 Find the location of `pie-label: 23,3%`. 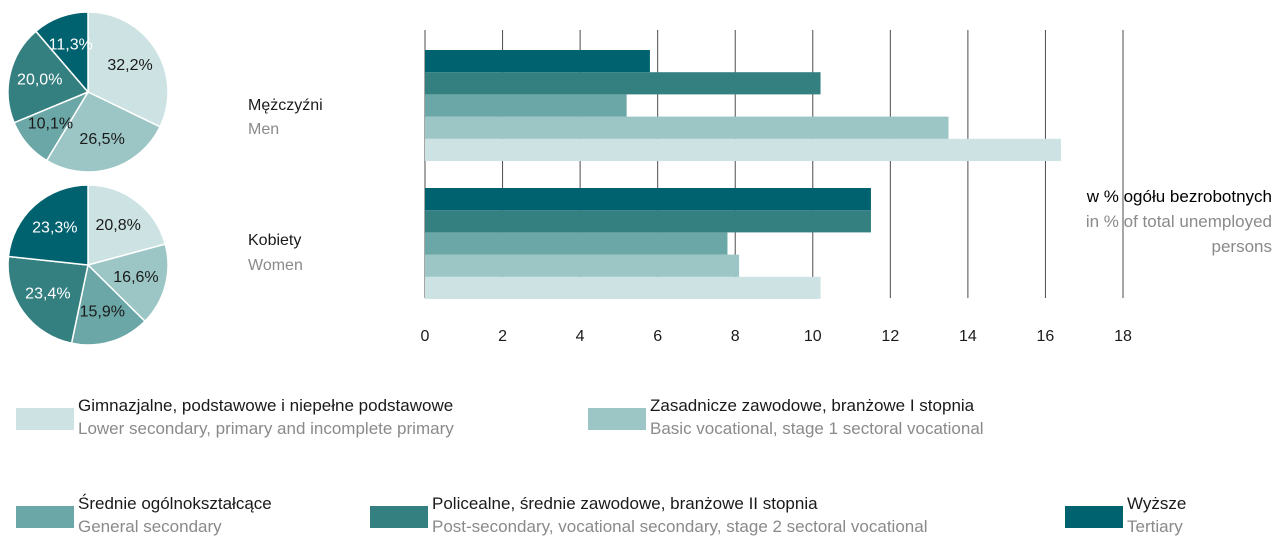

pie-label: 23,3% is located at coordinates (54, 227).